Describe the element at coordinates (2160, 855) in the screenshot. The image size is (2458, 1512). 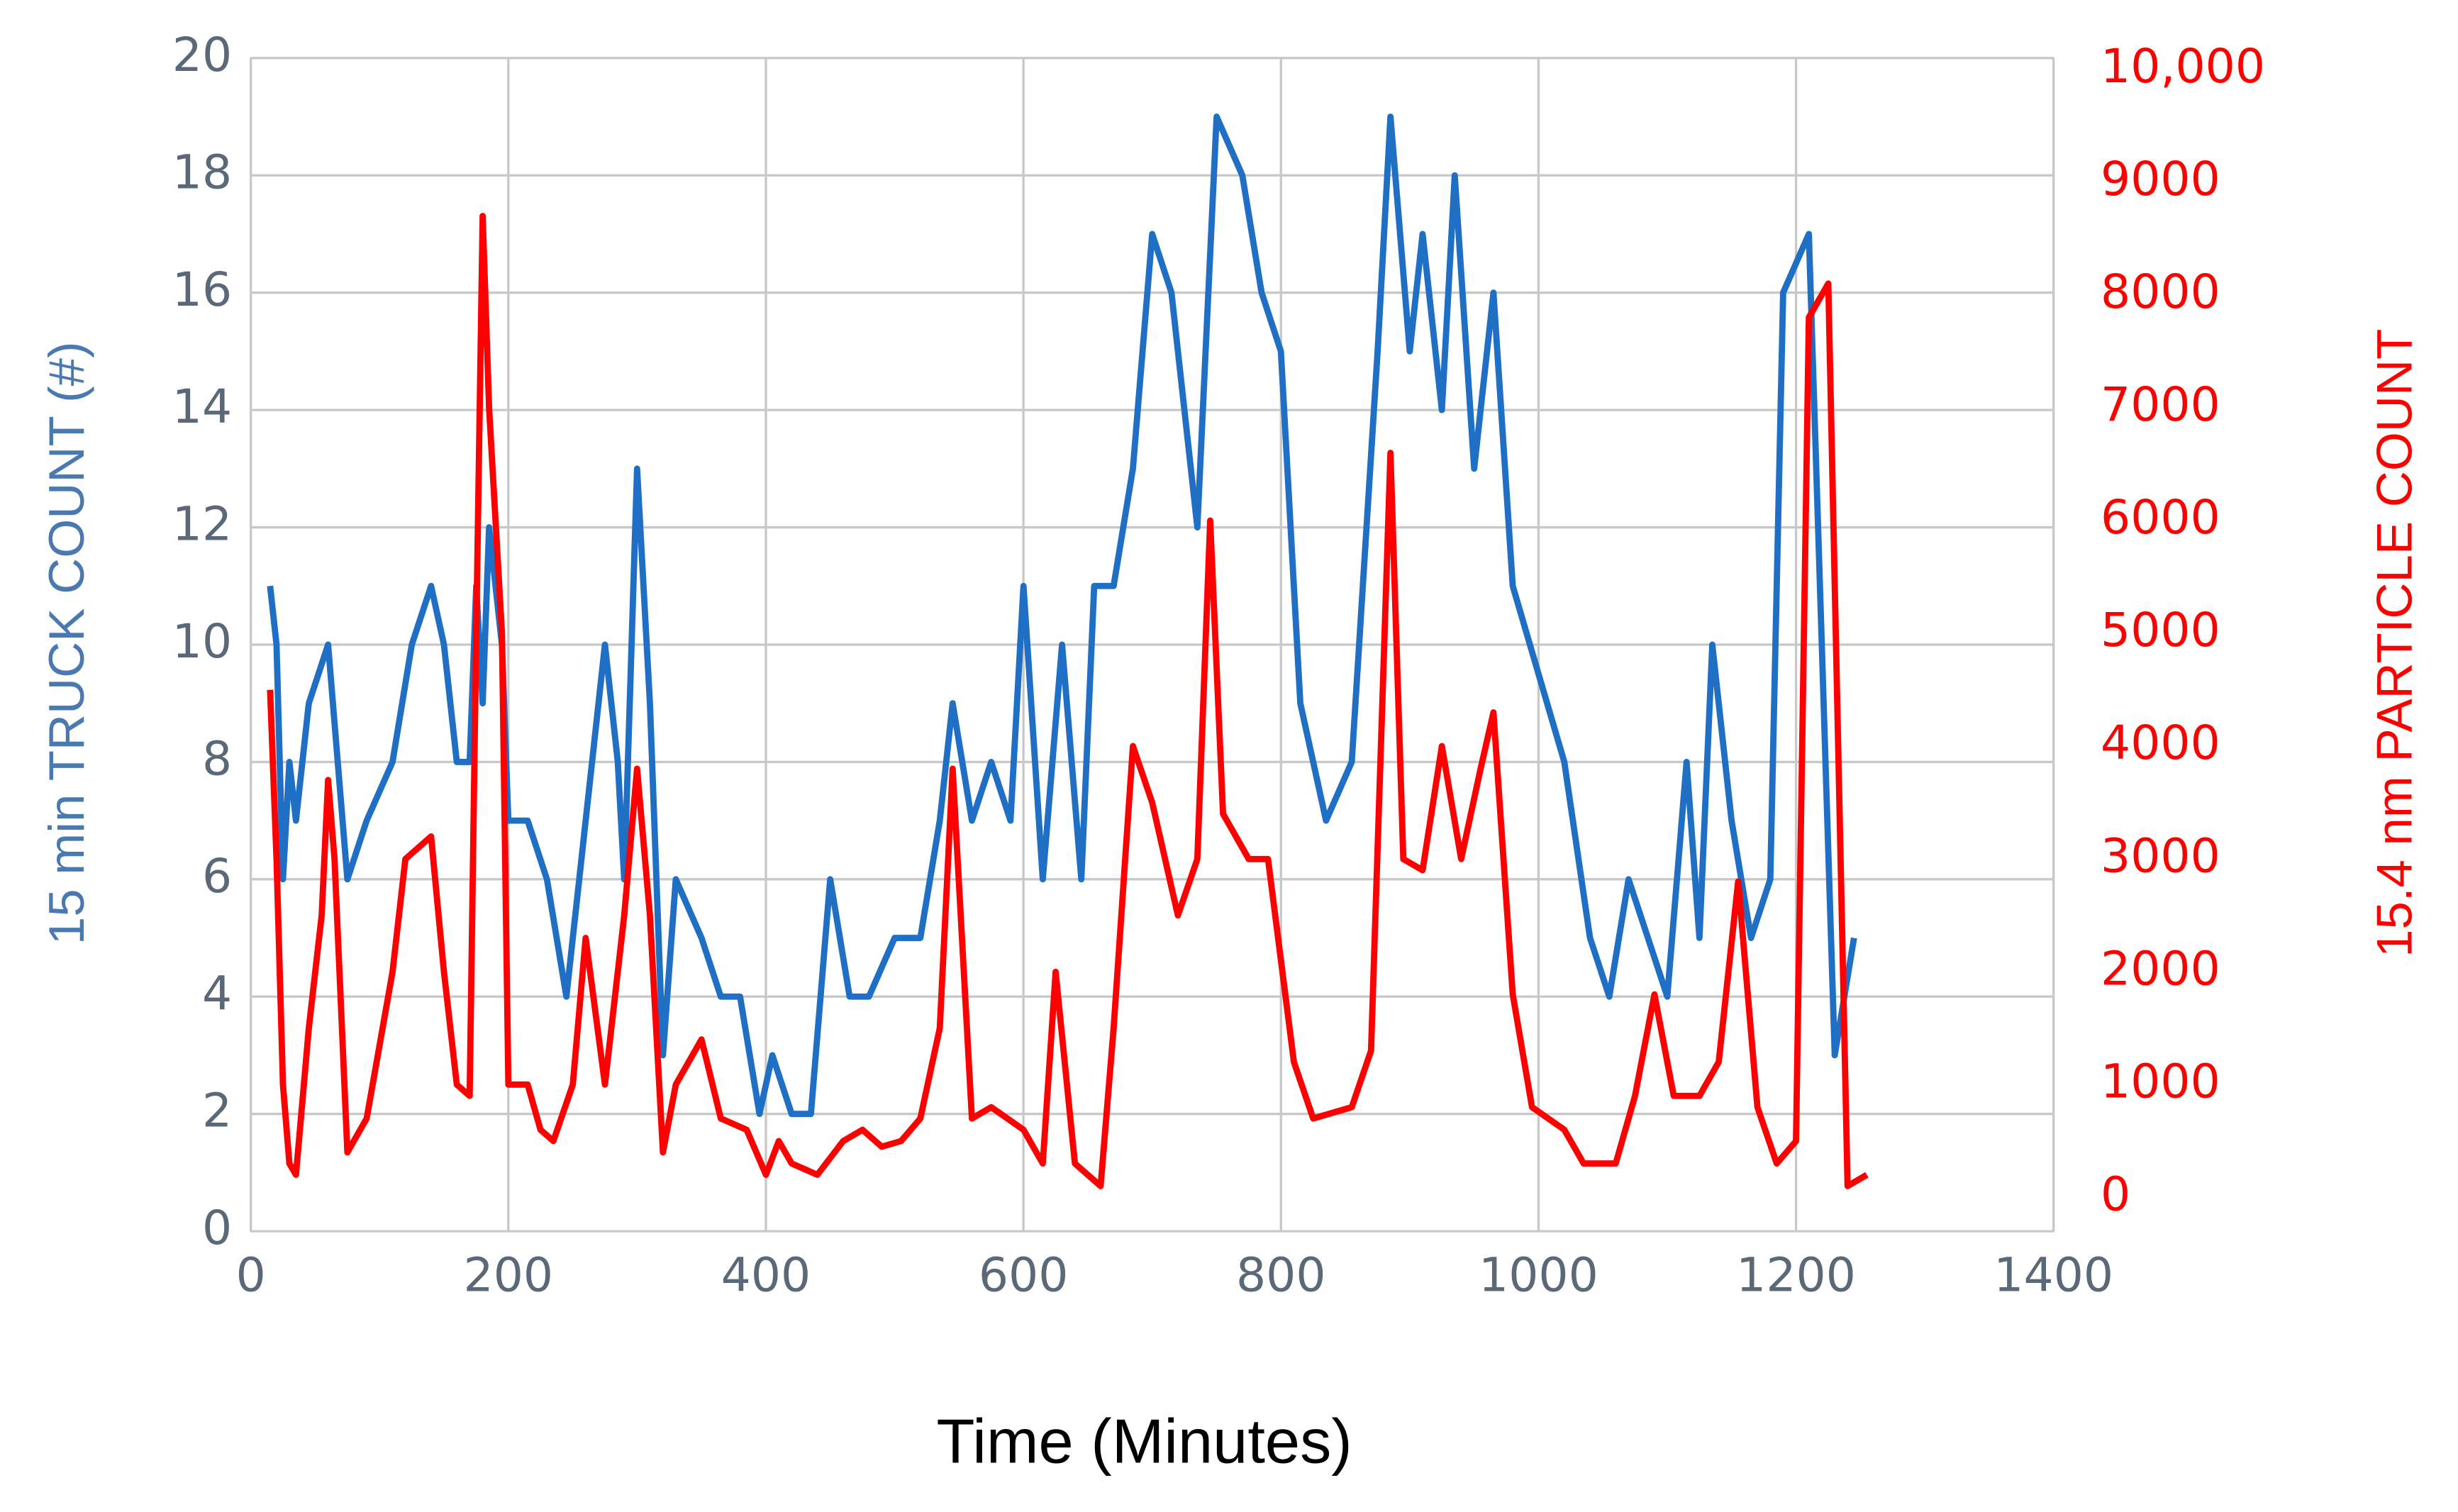
I see `y2-tick-label: 3000` at that location.